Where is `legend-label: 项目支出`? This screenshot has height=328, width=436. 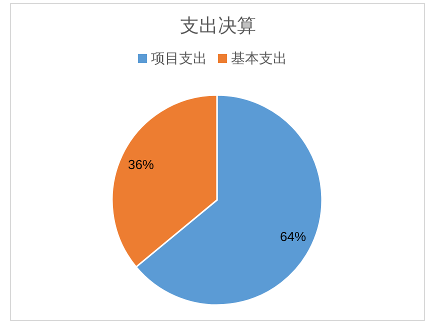 legend-label: 项目支出 is located at coordinates (179, 58).